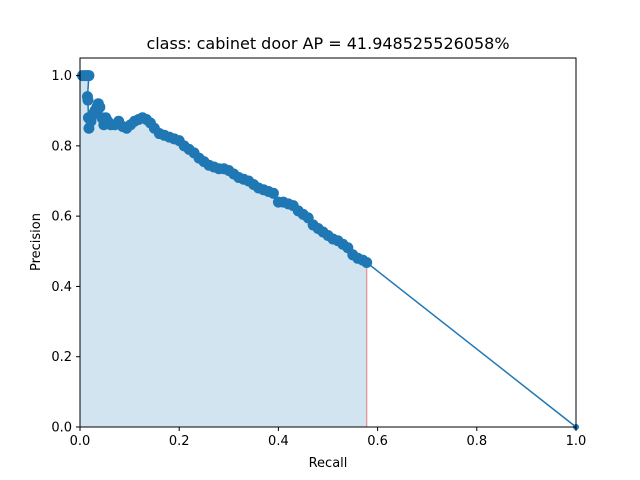 The width and height of the screenshot is (640, 480). Describe the element at coordinates (61, 287) in the screenshot. I see `y-tick-label: 0.4` at that location.